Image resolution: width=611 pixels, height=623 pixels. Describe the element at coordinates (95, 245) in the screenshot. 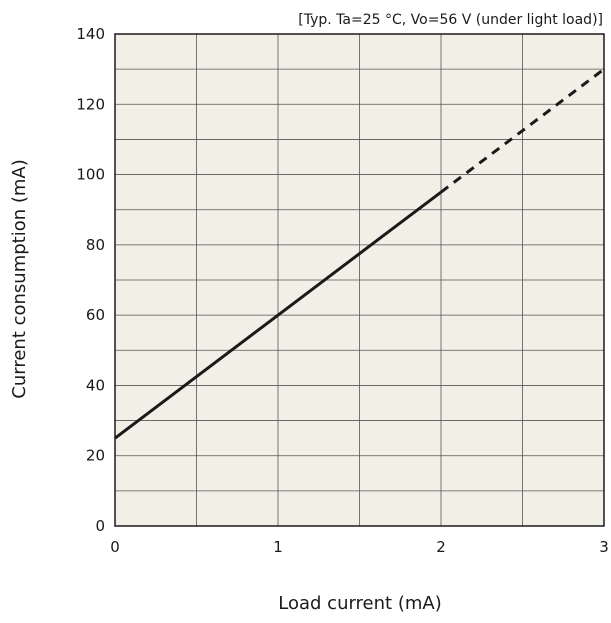

I see `y-tick-label: 80` at that location.